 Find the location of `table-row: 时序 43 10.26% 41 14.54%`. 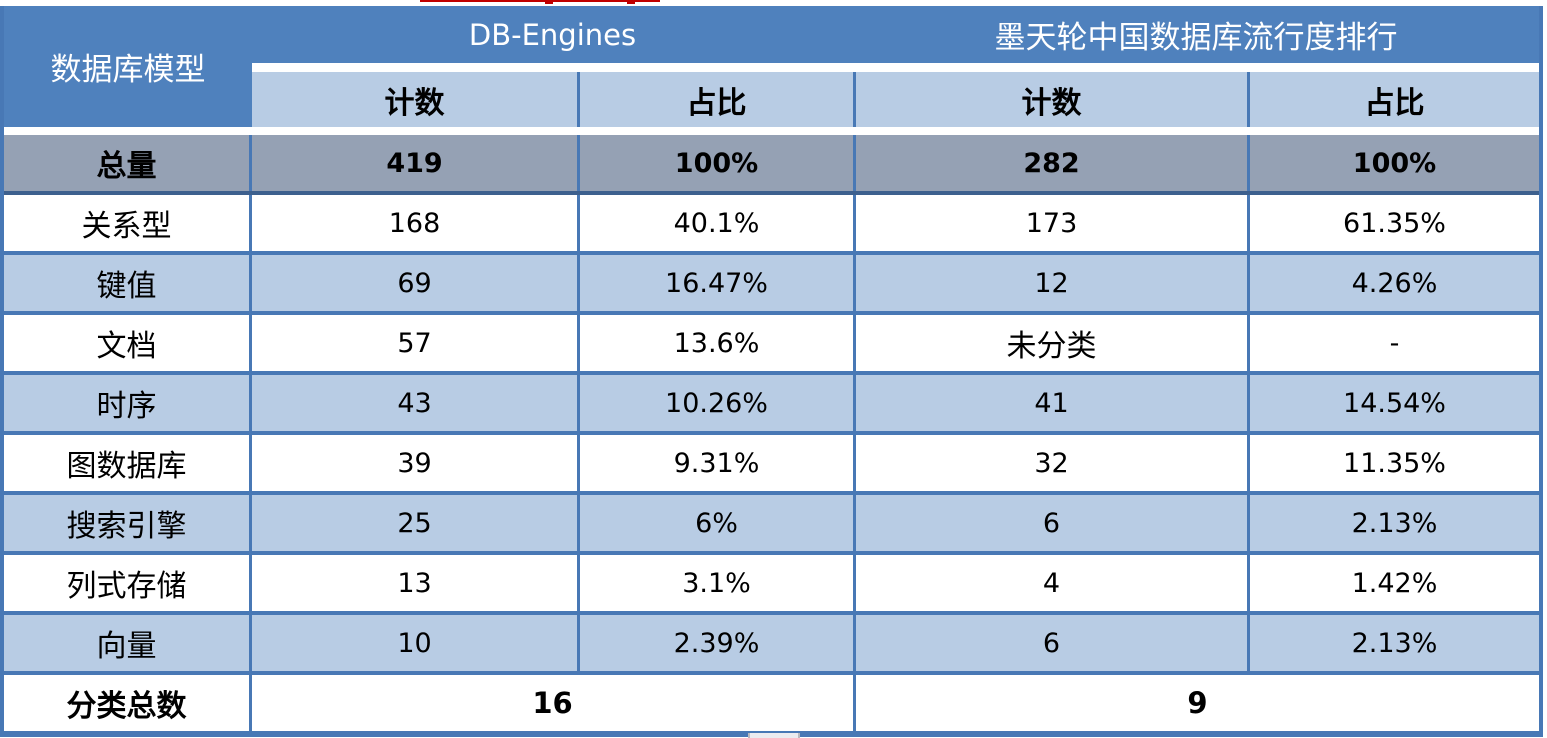

table-row: 时序 43 10.26% 41 14.54% is located at coordinates (771, 403).